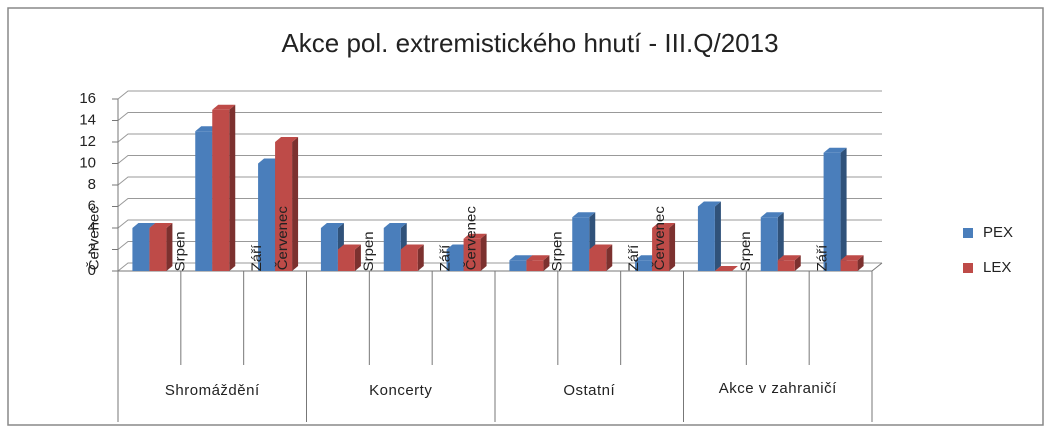 This screenshot has height=433, width=1051. I want to click on y-tick-label: 4, so click(92, 227).